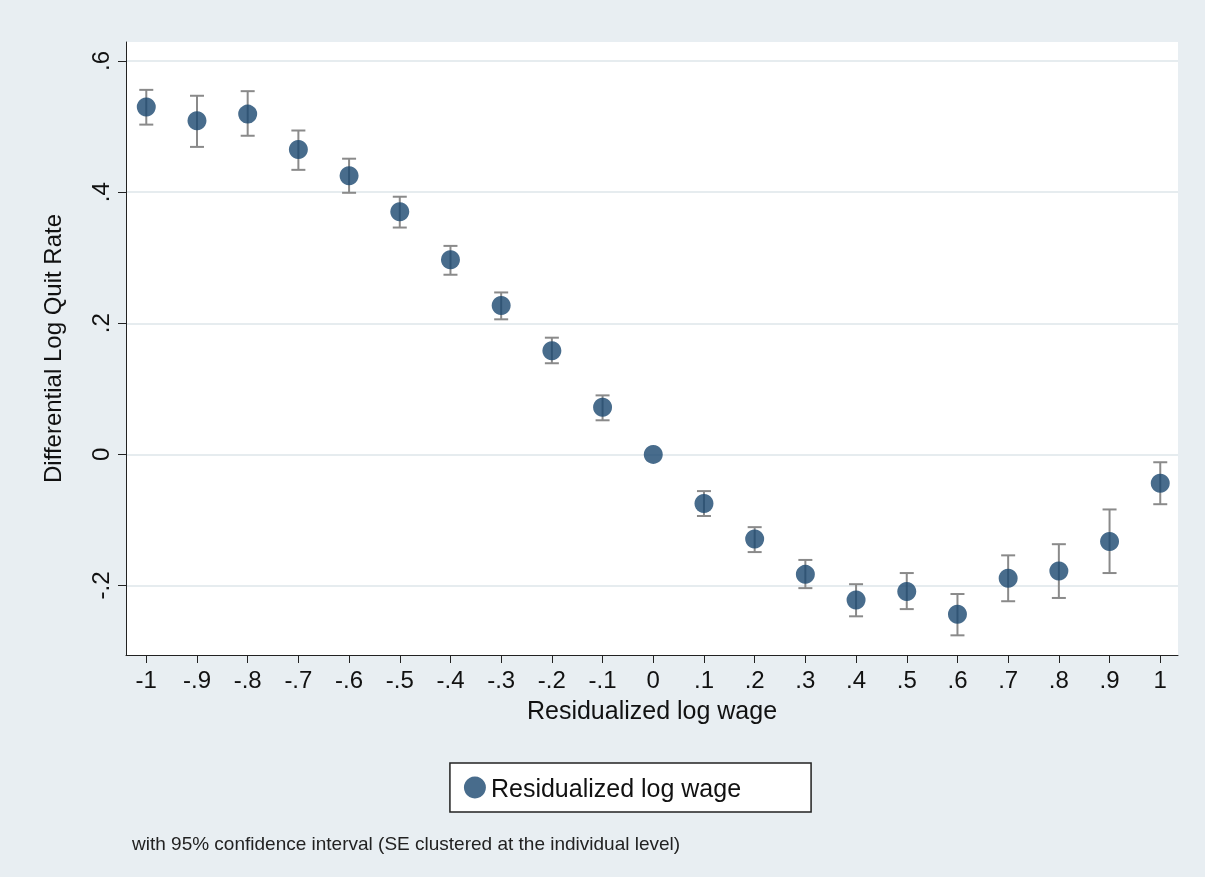  Describe the element at coordinates (100, 323) in the screenshot. I see `y-tick-label: .2` at that location.